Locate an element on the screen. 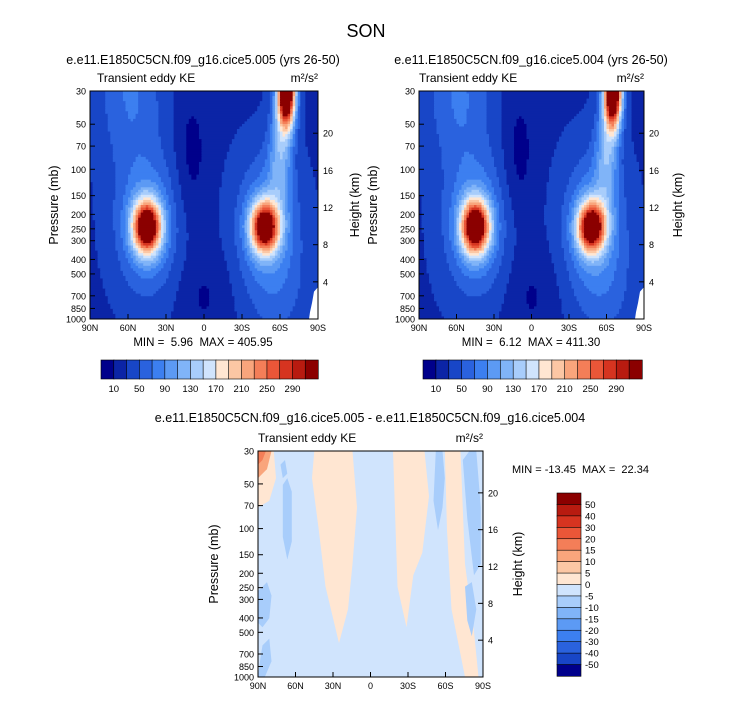 The width and height of the screenshot is (733, 701). panel-c-ylabel: Pressure (mb) is located at coordinates (214, 563).